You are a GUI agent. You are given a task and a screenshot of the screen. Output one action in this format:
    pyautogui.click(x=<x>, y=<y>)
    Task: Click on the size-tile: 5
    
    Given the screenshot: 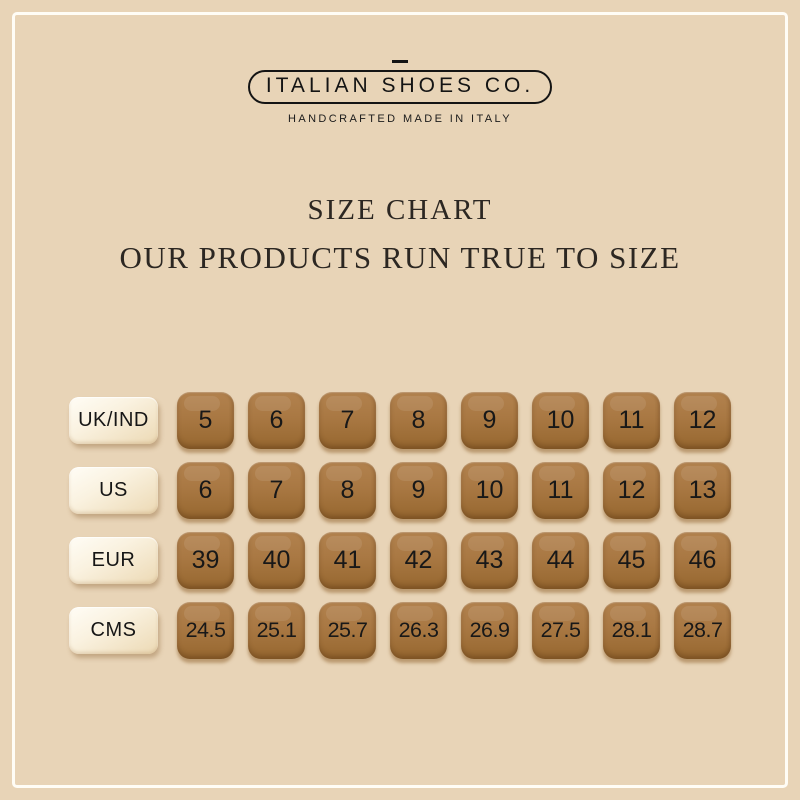 What is the action you would take?
    pyautogui.click(x=205, y=420)
    